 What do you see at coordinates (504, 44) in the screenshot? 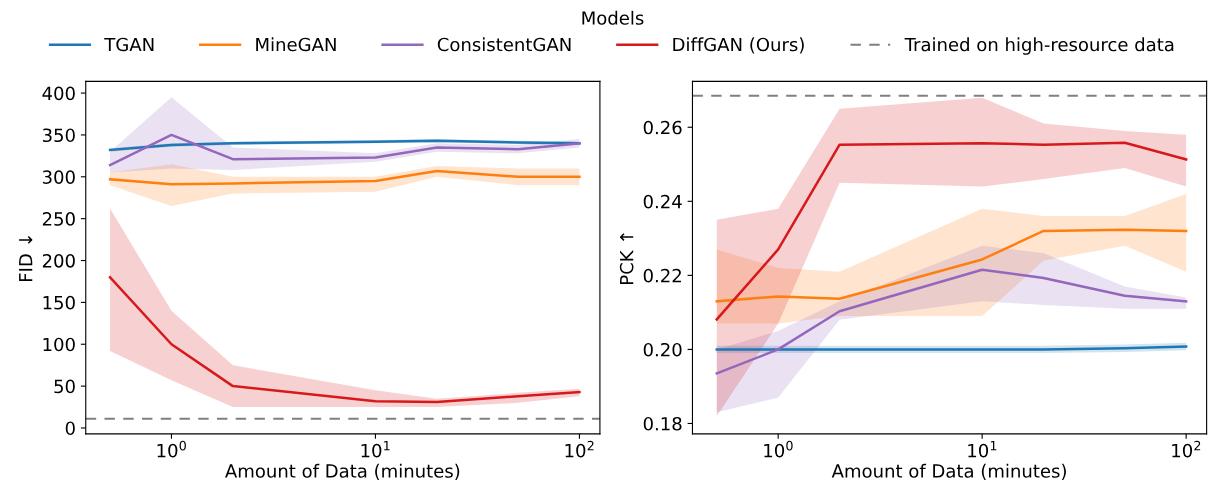
I see `legend-label: ConsistentGAN` at bounding box center [504, 44].